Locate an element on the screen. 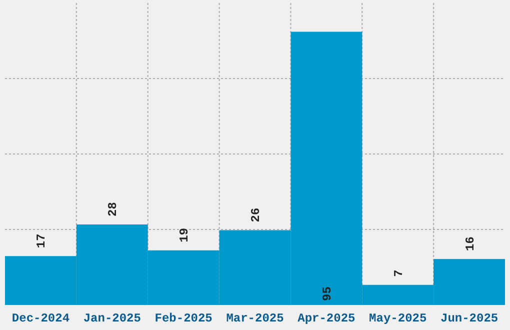 This screenshot has height=330, width=510. x-tick-label: Mar-2025 is located at coordinates (255, 319).